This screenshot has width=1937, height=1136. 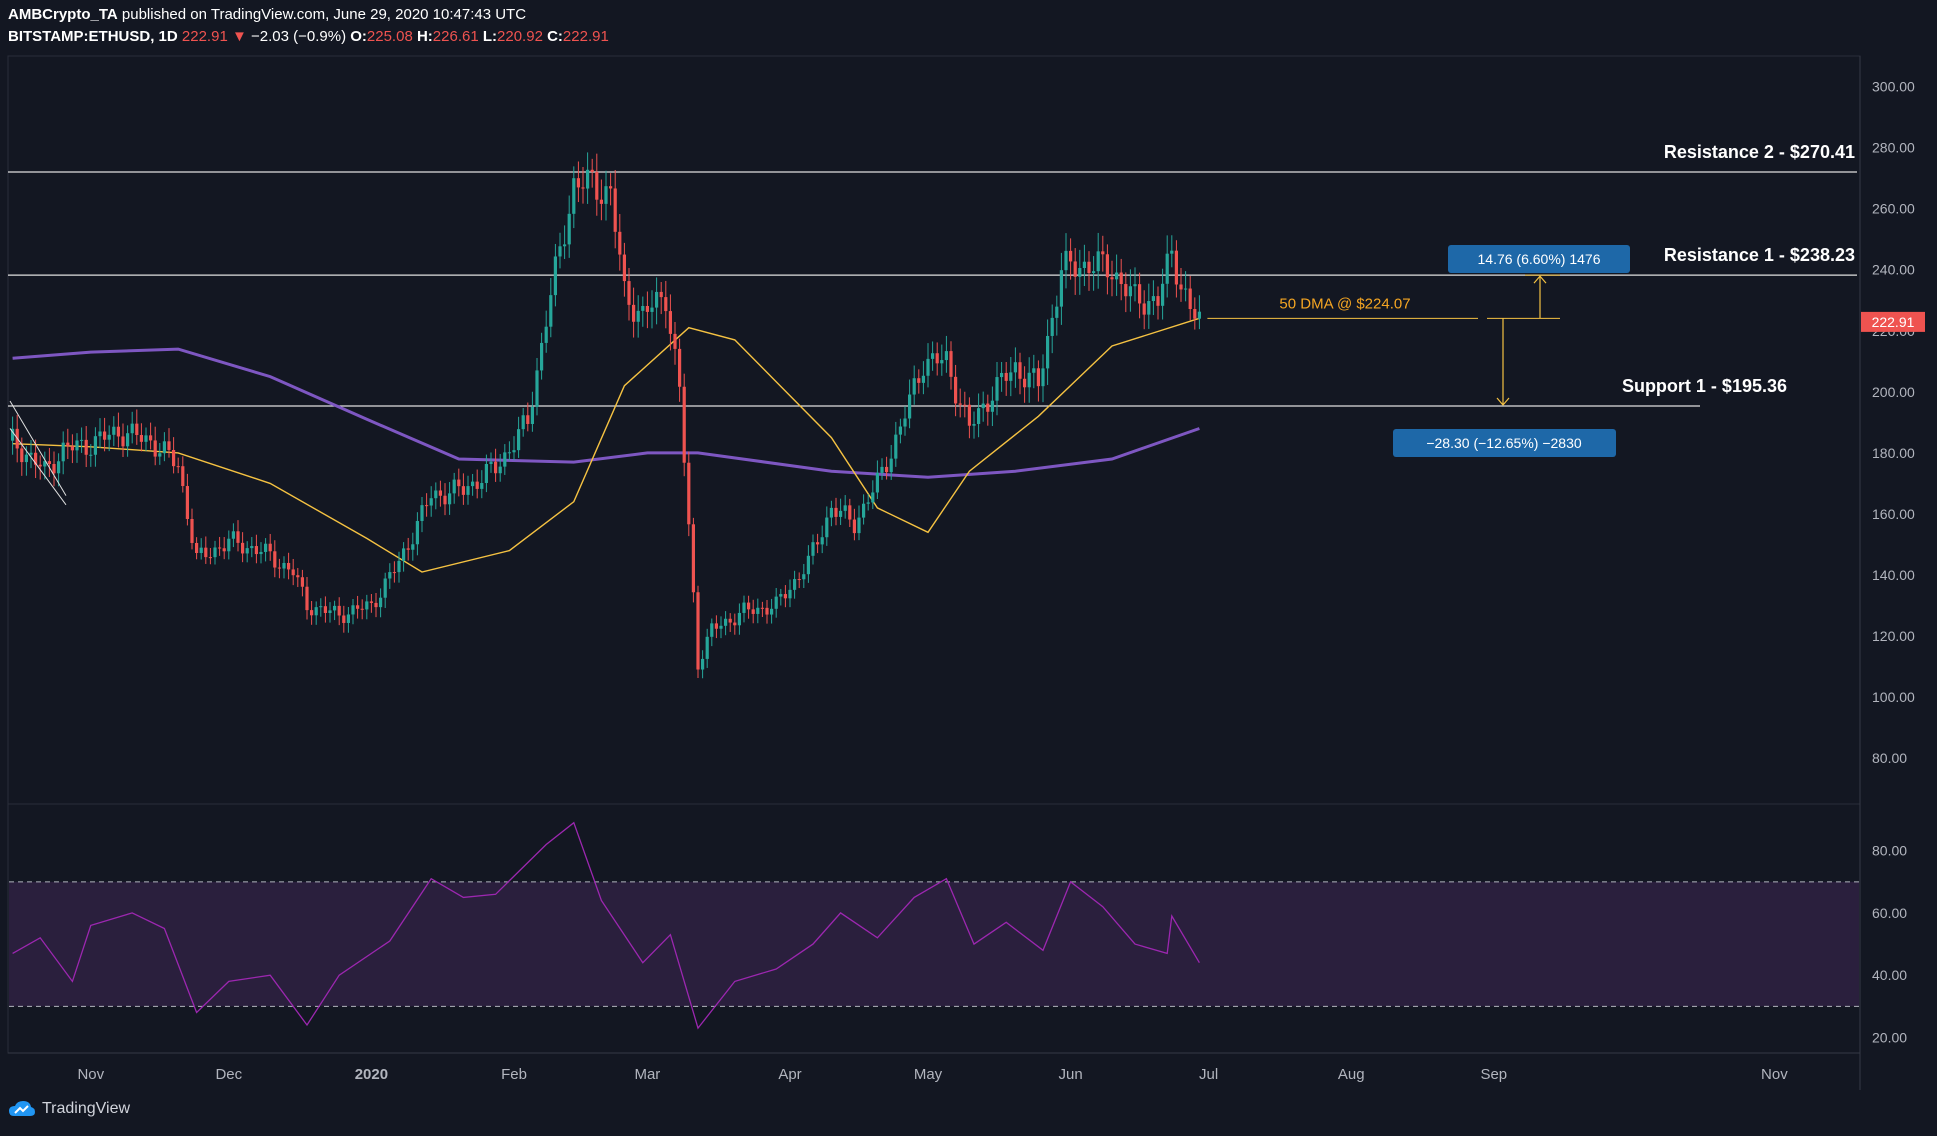 I want to click on high-value: 226.61, so click(x=455, y=36).